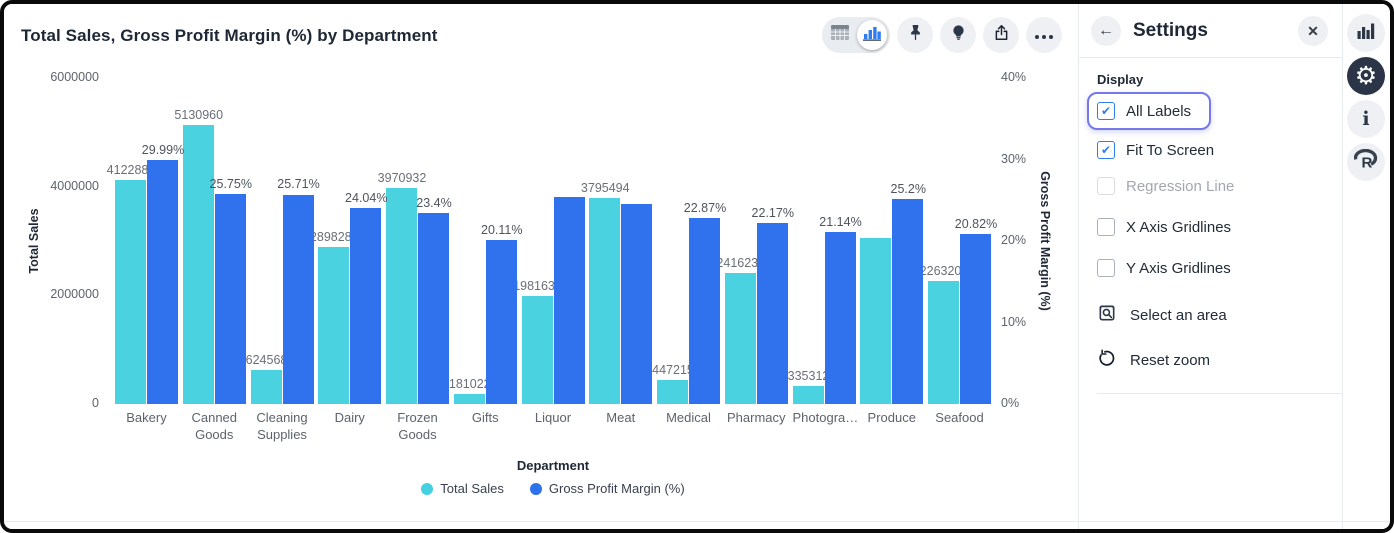  Describe the element at coordinates (1366, 33) in the screenshot. I see `chart-tab-button` at that location.